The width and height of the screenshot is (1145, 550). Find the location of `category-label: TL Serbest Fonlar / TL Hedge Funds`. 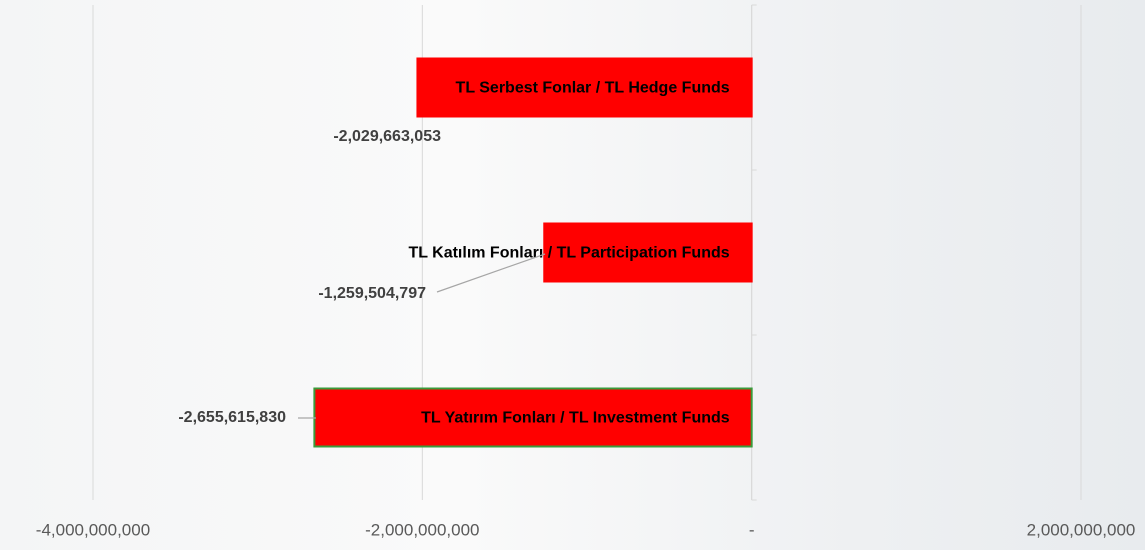

category-label: TL Serbest Fonlar / TL Hedge Funds is located at coordinates (593, 88).